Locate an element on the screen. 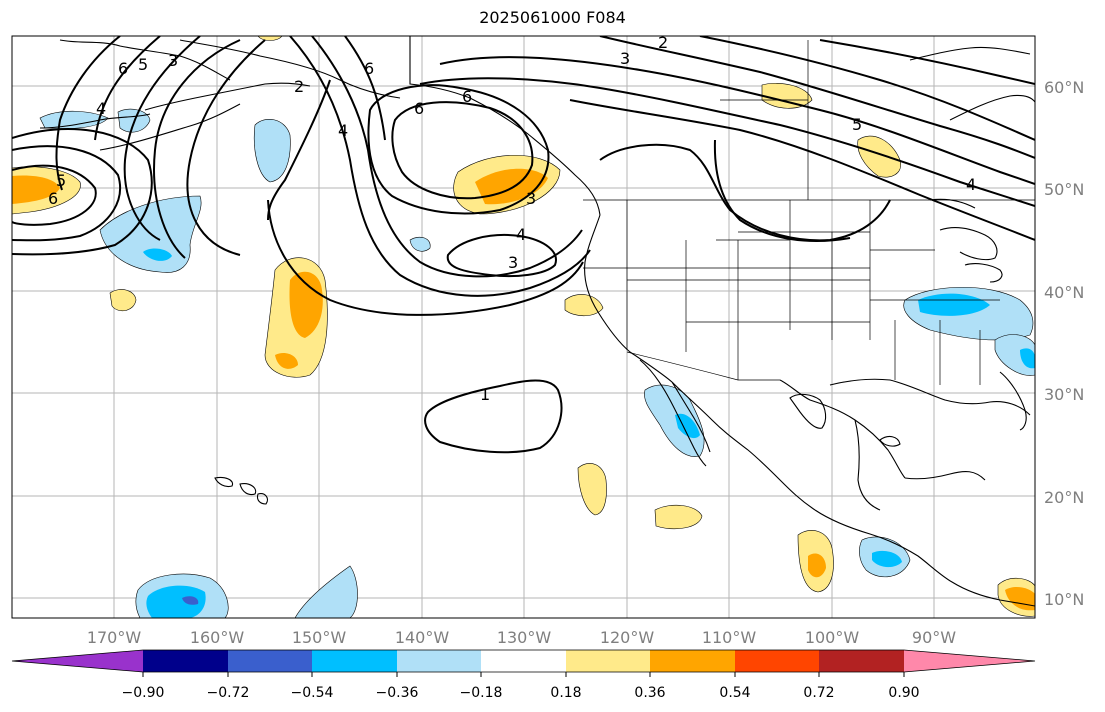 The height and width of the screenshot is (712, 1105). lon-label: 100°W is located at coordinates (832, 637).